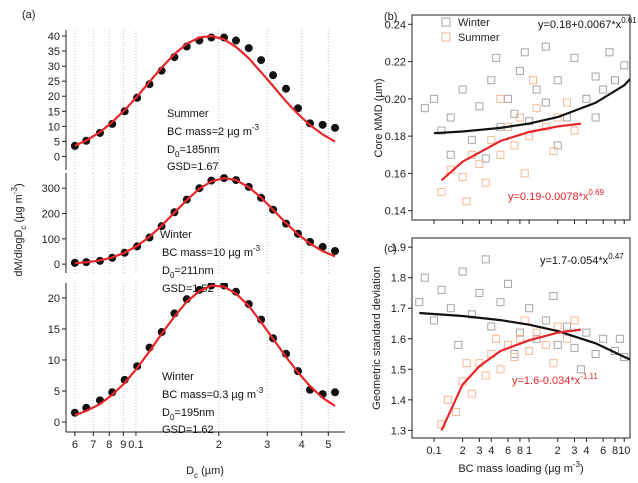 This screenshot has width=638, height=483. I want to click on annotation: y=1.7-0.054*x0.47, so click(582, 259).